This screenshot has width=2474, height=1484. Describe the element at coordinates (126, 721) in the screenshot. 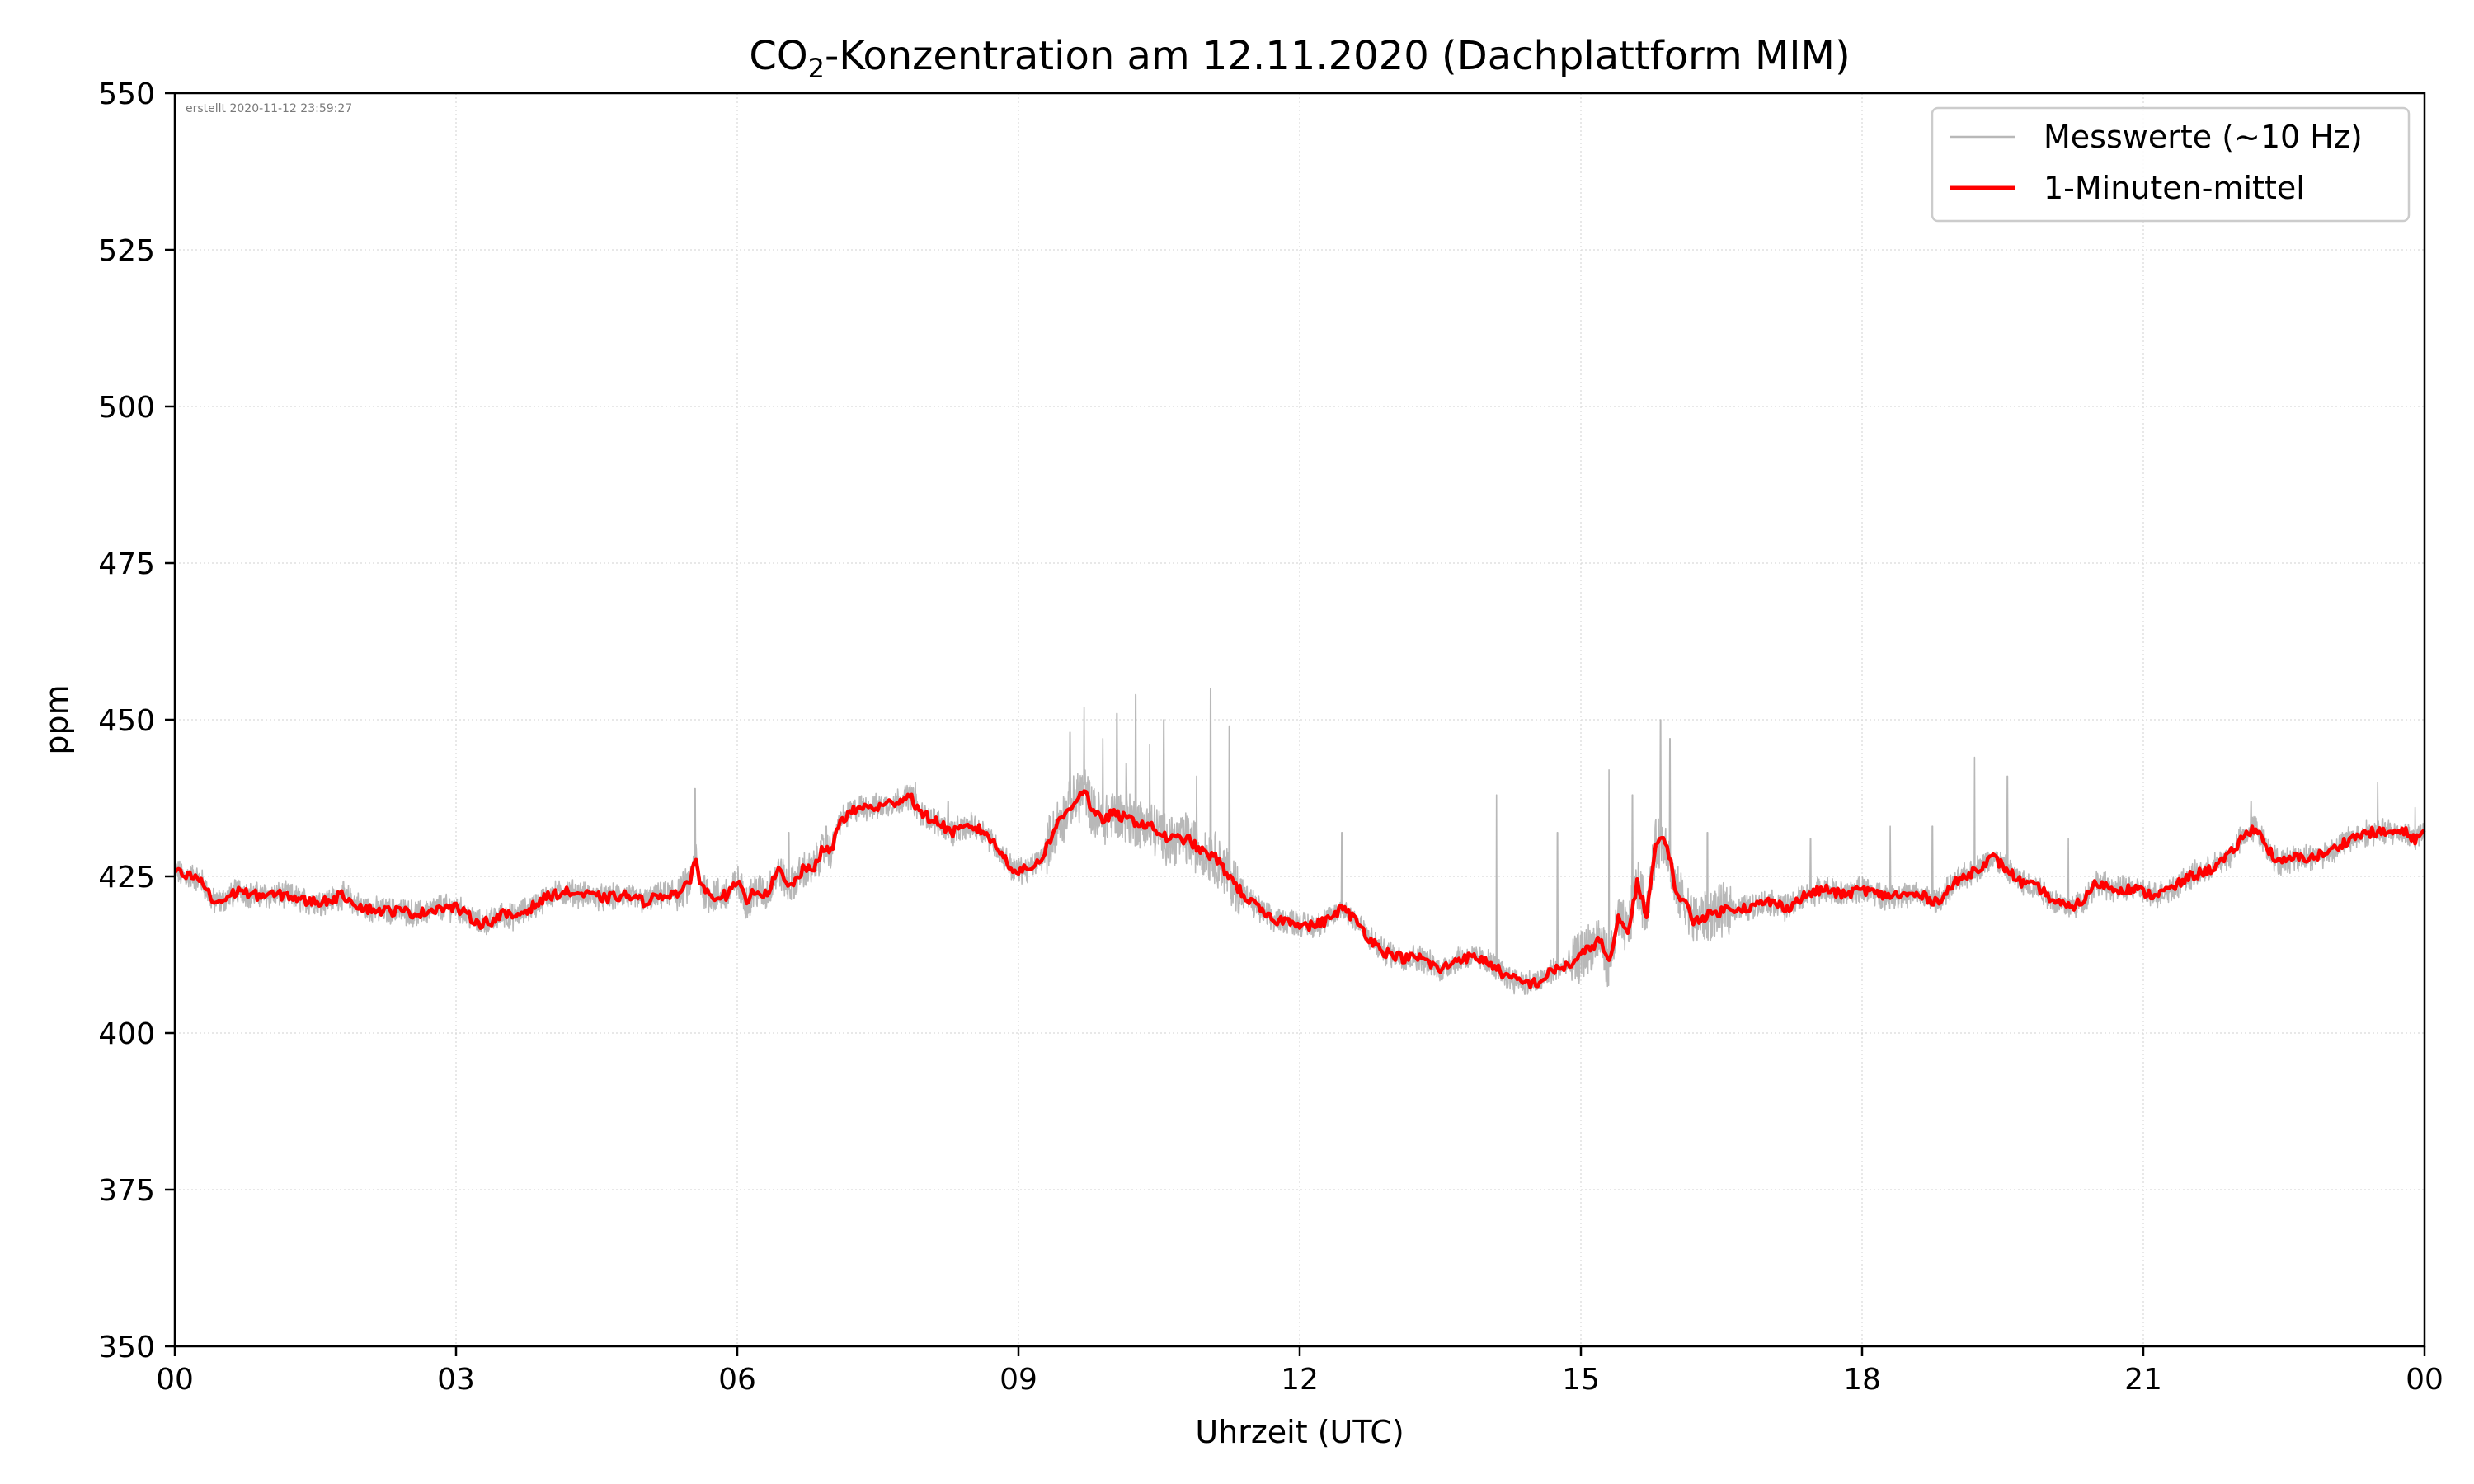

I see `y-tick-label: 450` at that location.